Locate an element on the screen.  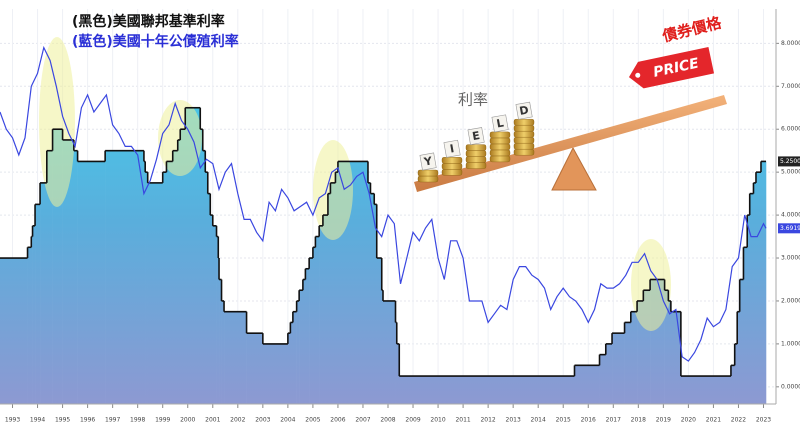
coin-letter: I is located at coordinates (452, 149).